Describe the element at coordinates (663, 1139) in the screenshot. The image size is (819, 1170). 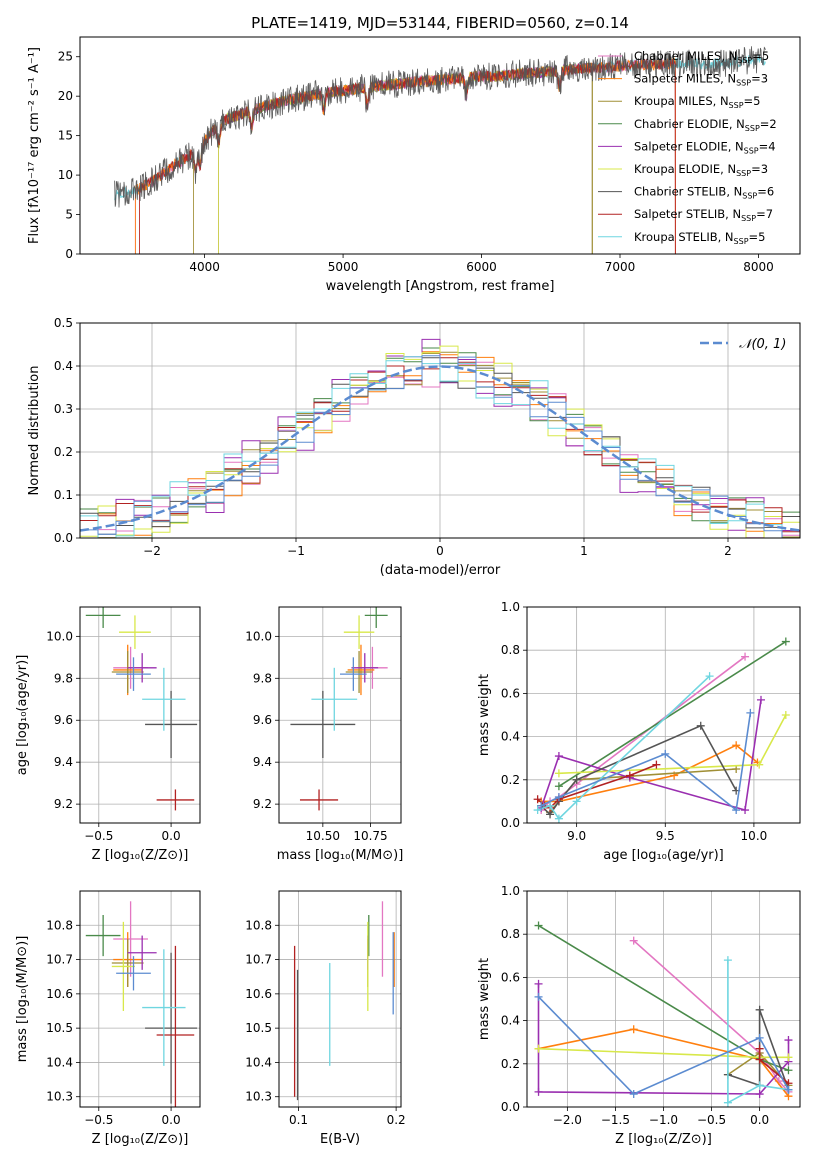
I see `weight_vs_z-xlabel: Z [log₁₀(Z/Z⊙)]` at that location.